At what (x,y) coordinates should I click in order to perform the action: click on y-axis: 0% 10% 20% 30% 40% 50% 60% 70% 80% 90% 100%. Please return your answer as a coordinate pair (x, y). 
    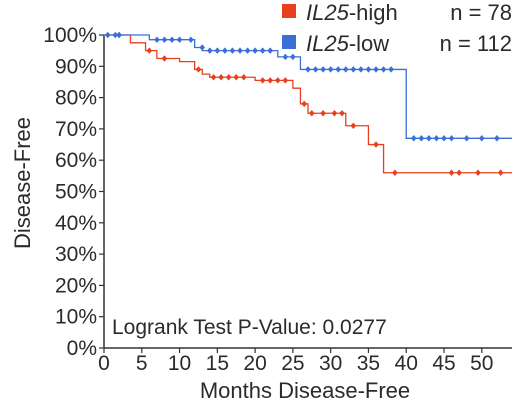
    Looking at the image, I should click on (74, 192).